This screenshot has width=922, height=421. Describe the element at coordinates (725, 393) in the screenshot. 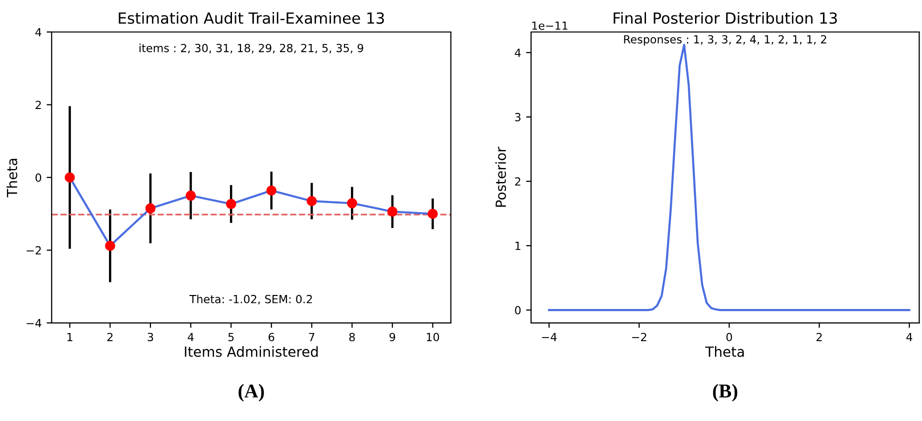

I see `text: (B)` at that location.